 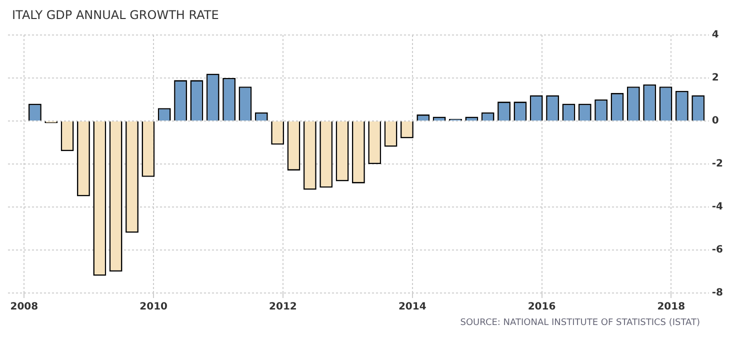 I want to click on y-tick-label: 2, so click(x=715, y=78).